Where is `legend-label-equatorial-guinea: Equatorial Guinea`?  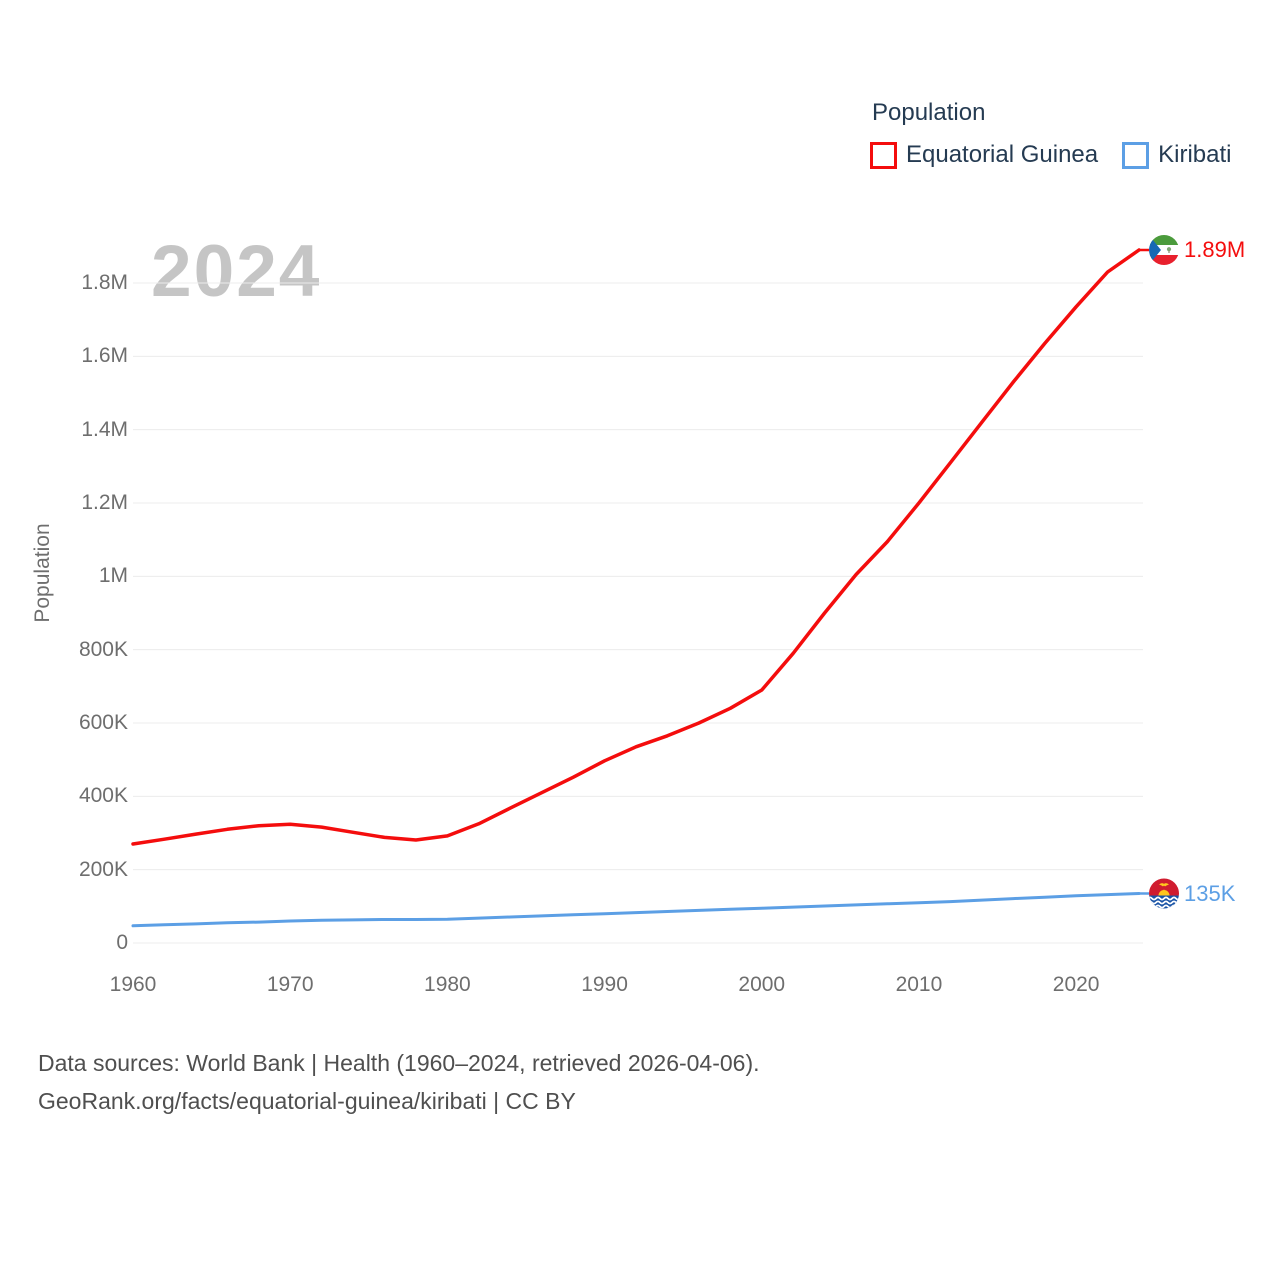 legend-label-equatorial-guinea: Equatorial Guinea is located at coordinates (1002, 154).